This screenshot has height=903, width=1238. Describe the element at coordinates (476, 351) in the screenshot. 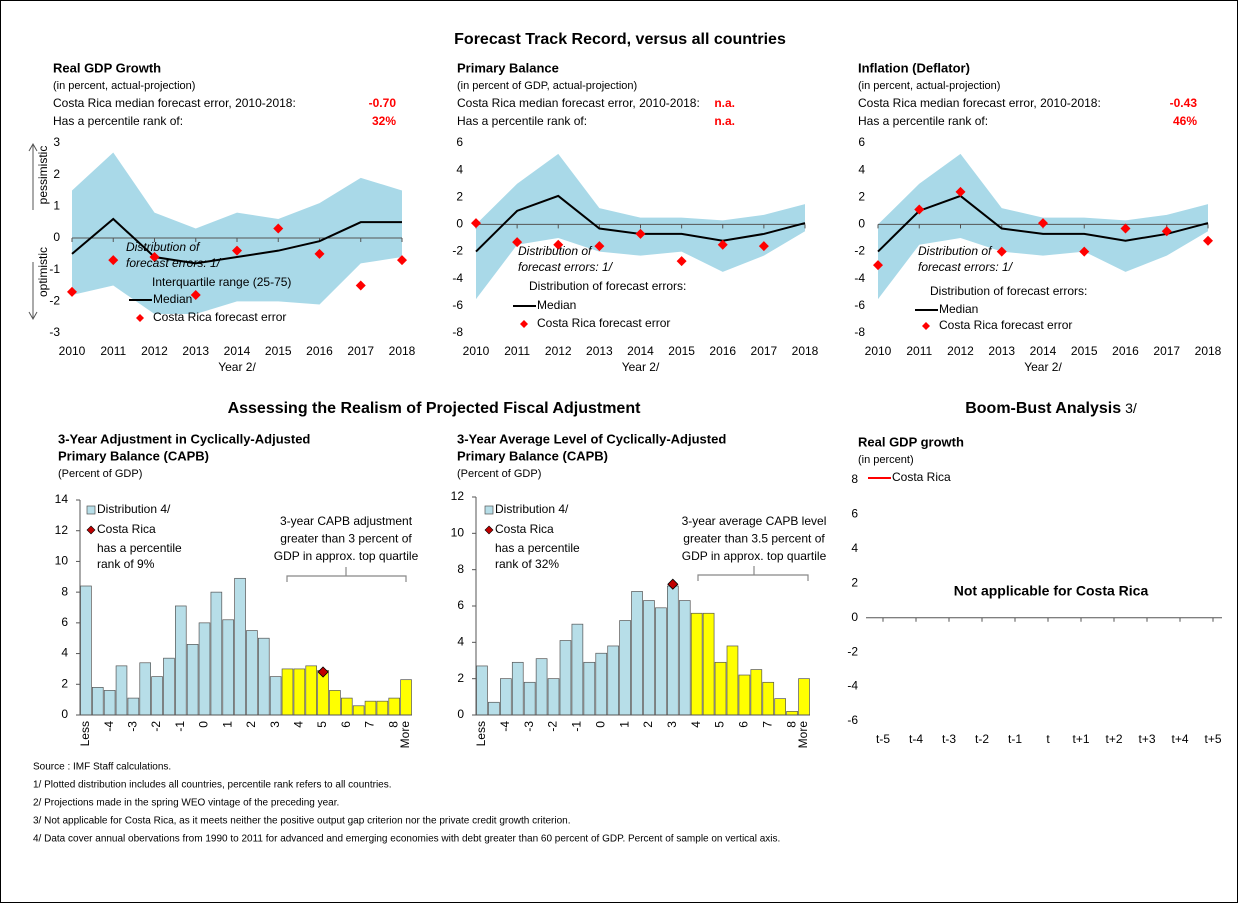

I see `x-tick-label: 2010` at that location.